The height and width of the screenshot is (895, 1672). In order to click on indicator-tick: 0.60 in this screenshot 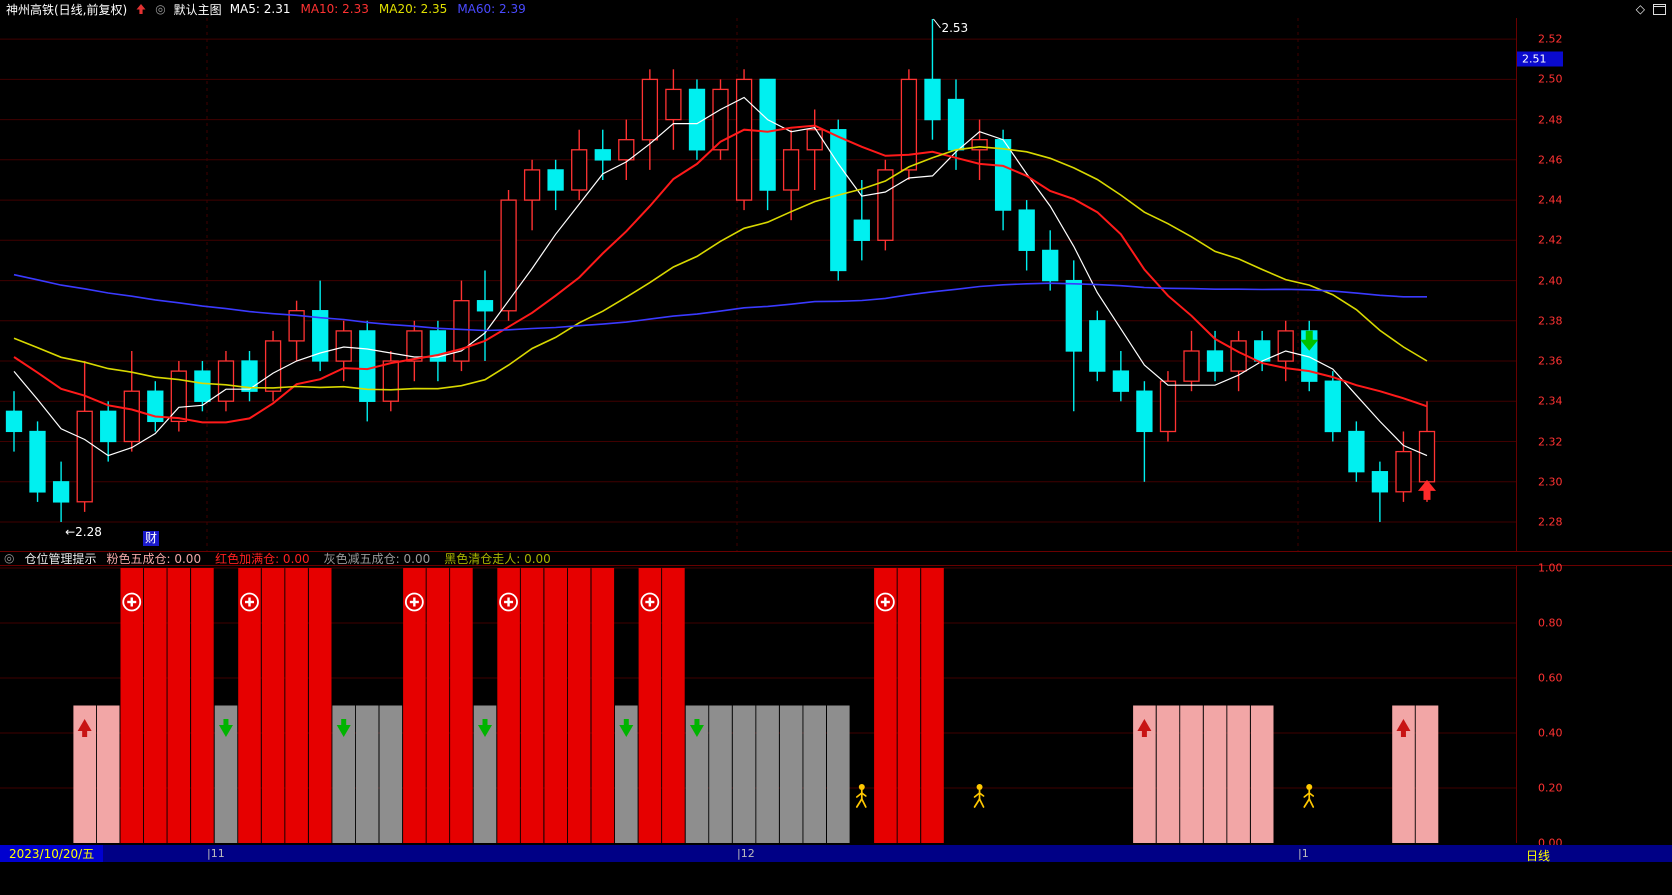, I will do `click(1550, 678)`.